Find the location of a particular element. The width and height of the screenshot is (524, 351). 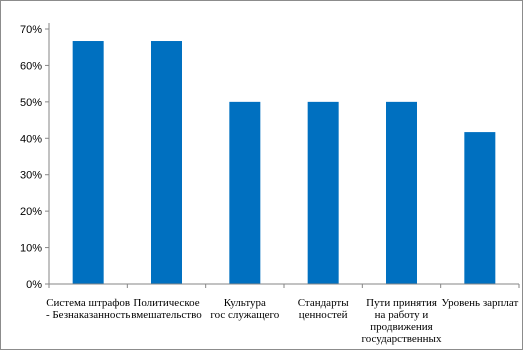

x-category-label: Система штрафов - Безнаказанность is located at coordinates (88, 309).